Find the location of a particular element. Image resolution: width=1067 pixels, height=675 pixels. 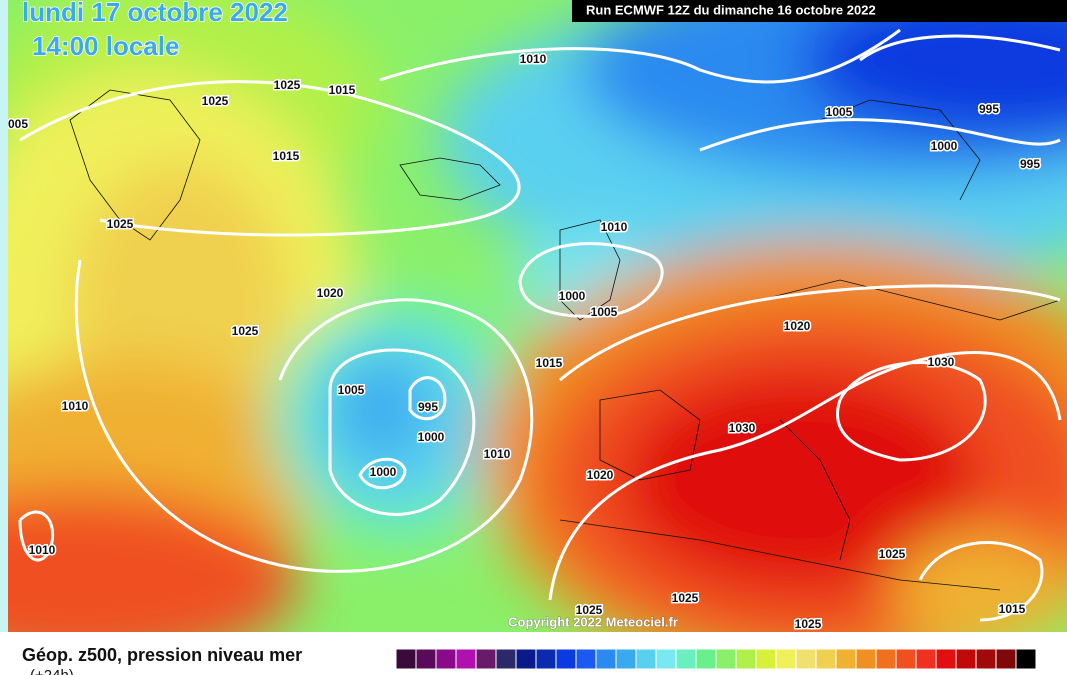

legend-title: Géop. z500, pression niveau mer is located at coordinates (162, 655).